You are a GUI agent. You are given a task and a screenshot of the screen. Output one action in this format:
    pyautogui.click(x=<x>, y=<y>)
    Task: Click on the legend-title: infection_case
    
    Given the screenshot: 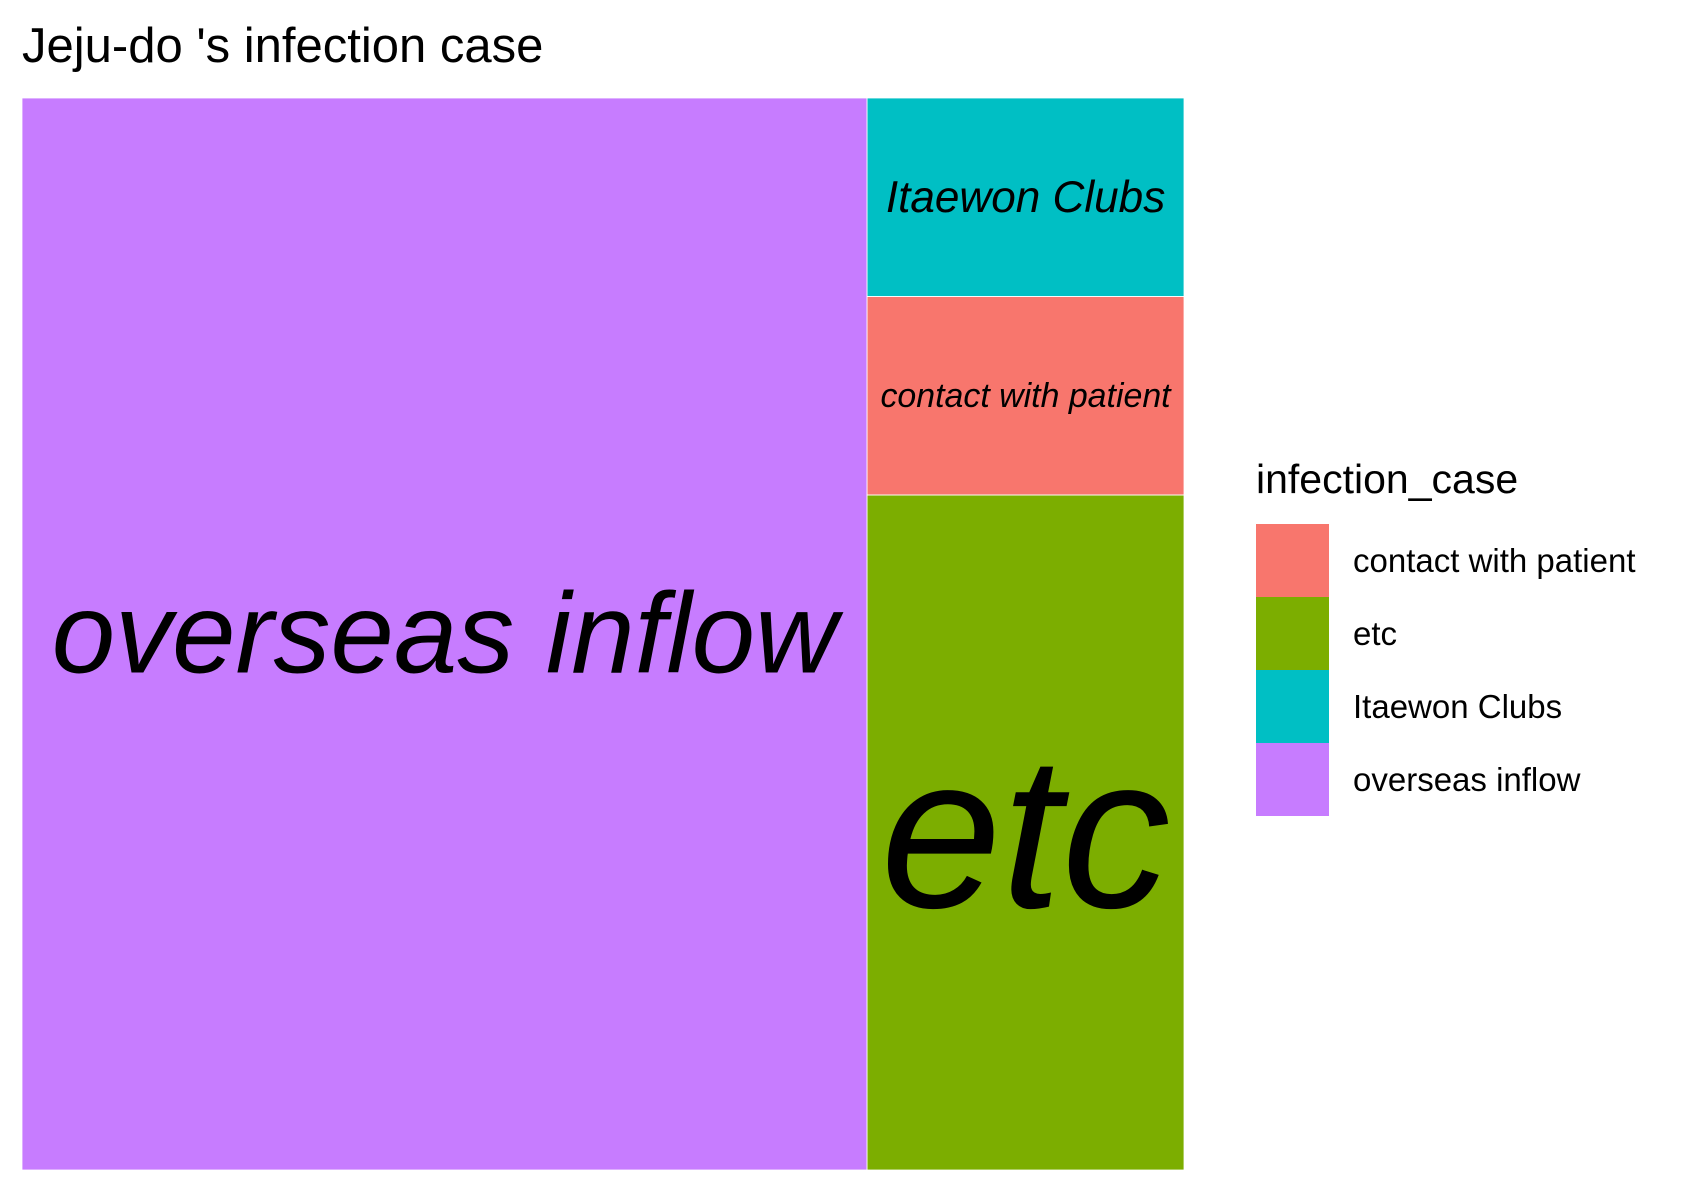 What is the action you would take?
    pyautogui.click(x=1387, y=479)
    